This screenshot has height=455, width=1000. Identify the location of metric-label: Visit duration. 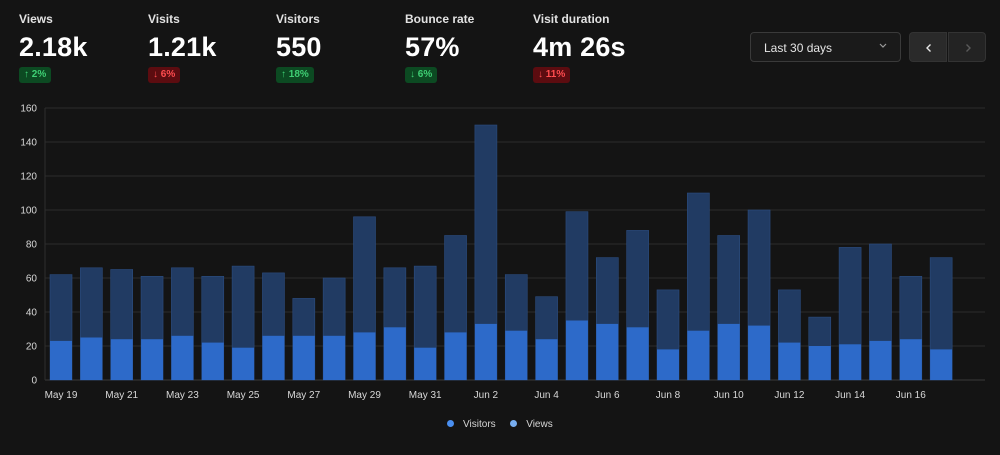
(571, 19).